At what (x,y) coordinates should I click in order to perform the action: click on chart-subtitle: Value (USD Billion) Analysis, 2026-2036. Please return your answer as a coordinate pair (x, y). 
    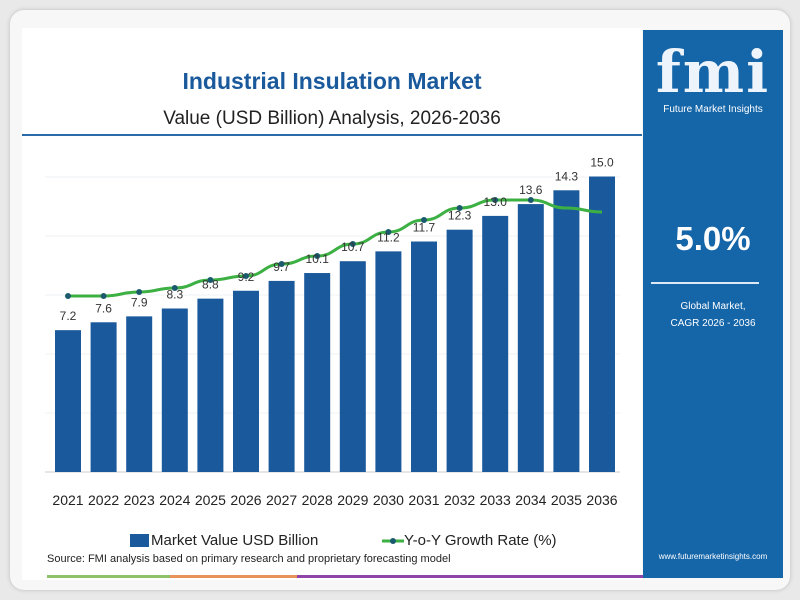
    Looking at the image, I should click on (332, 118).